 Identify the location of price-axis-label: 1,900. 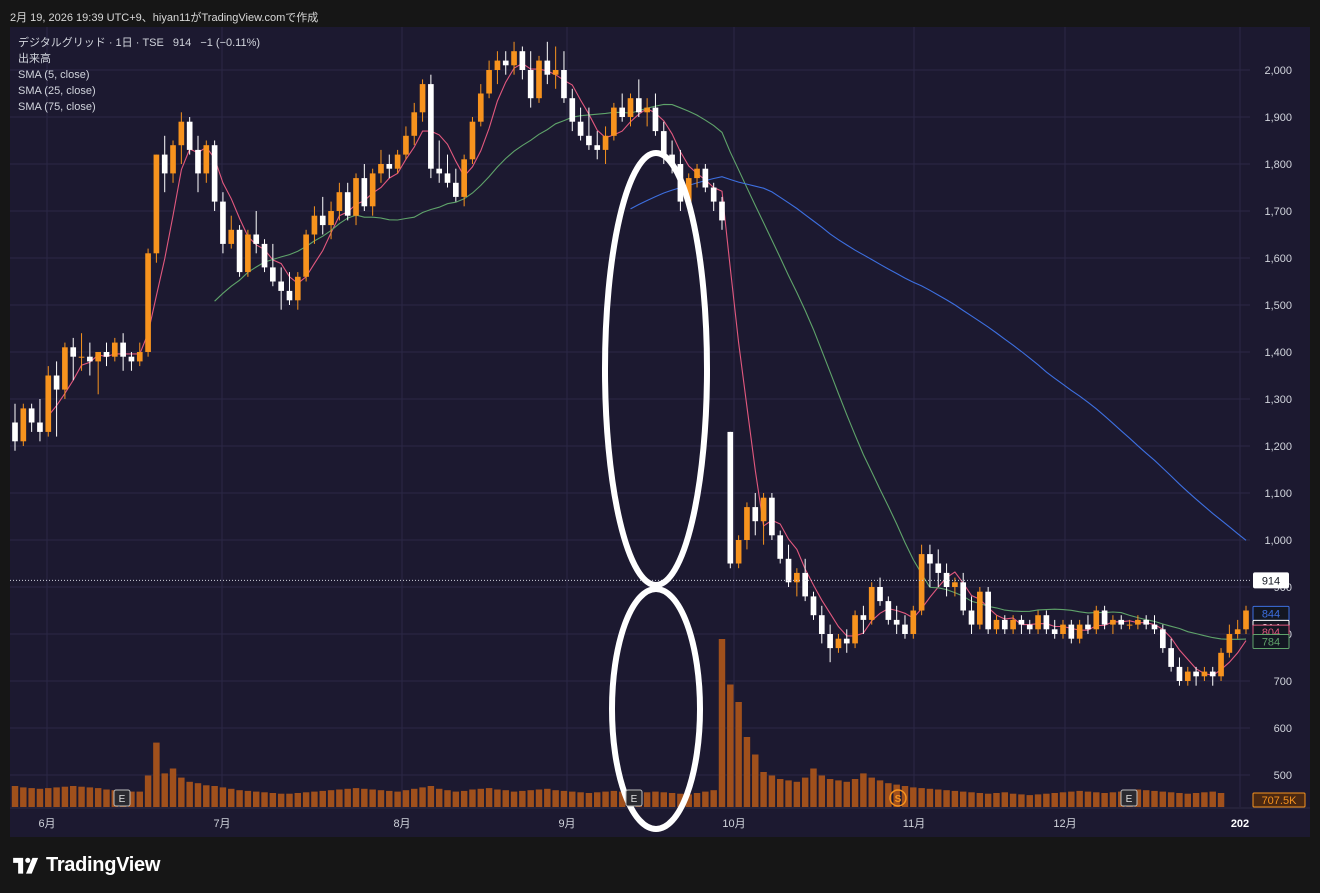
(1278, 118).